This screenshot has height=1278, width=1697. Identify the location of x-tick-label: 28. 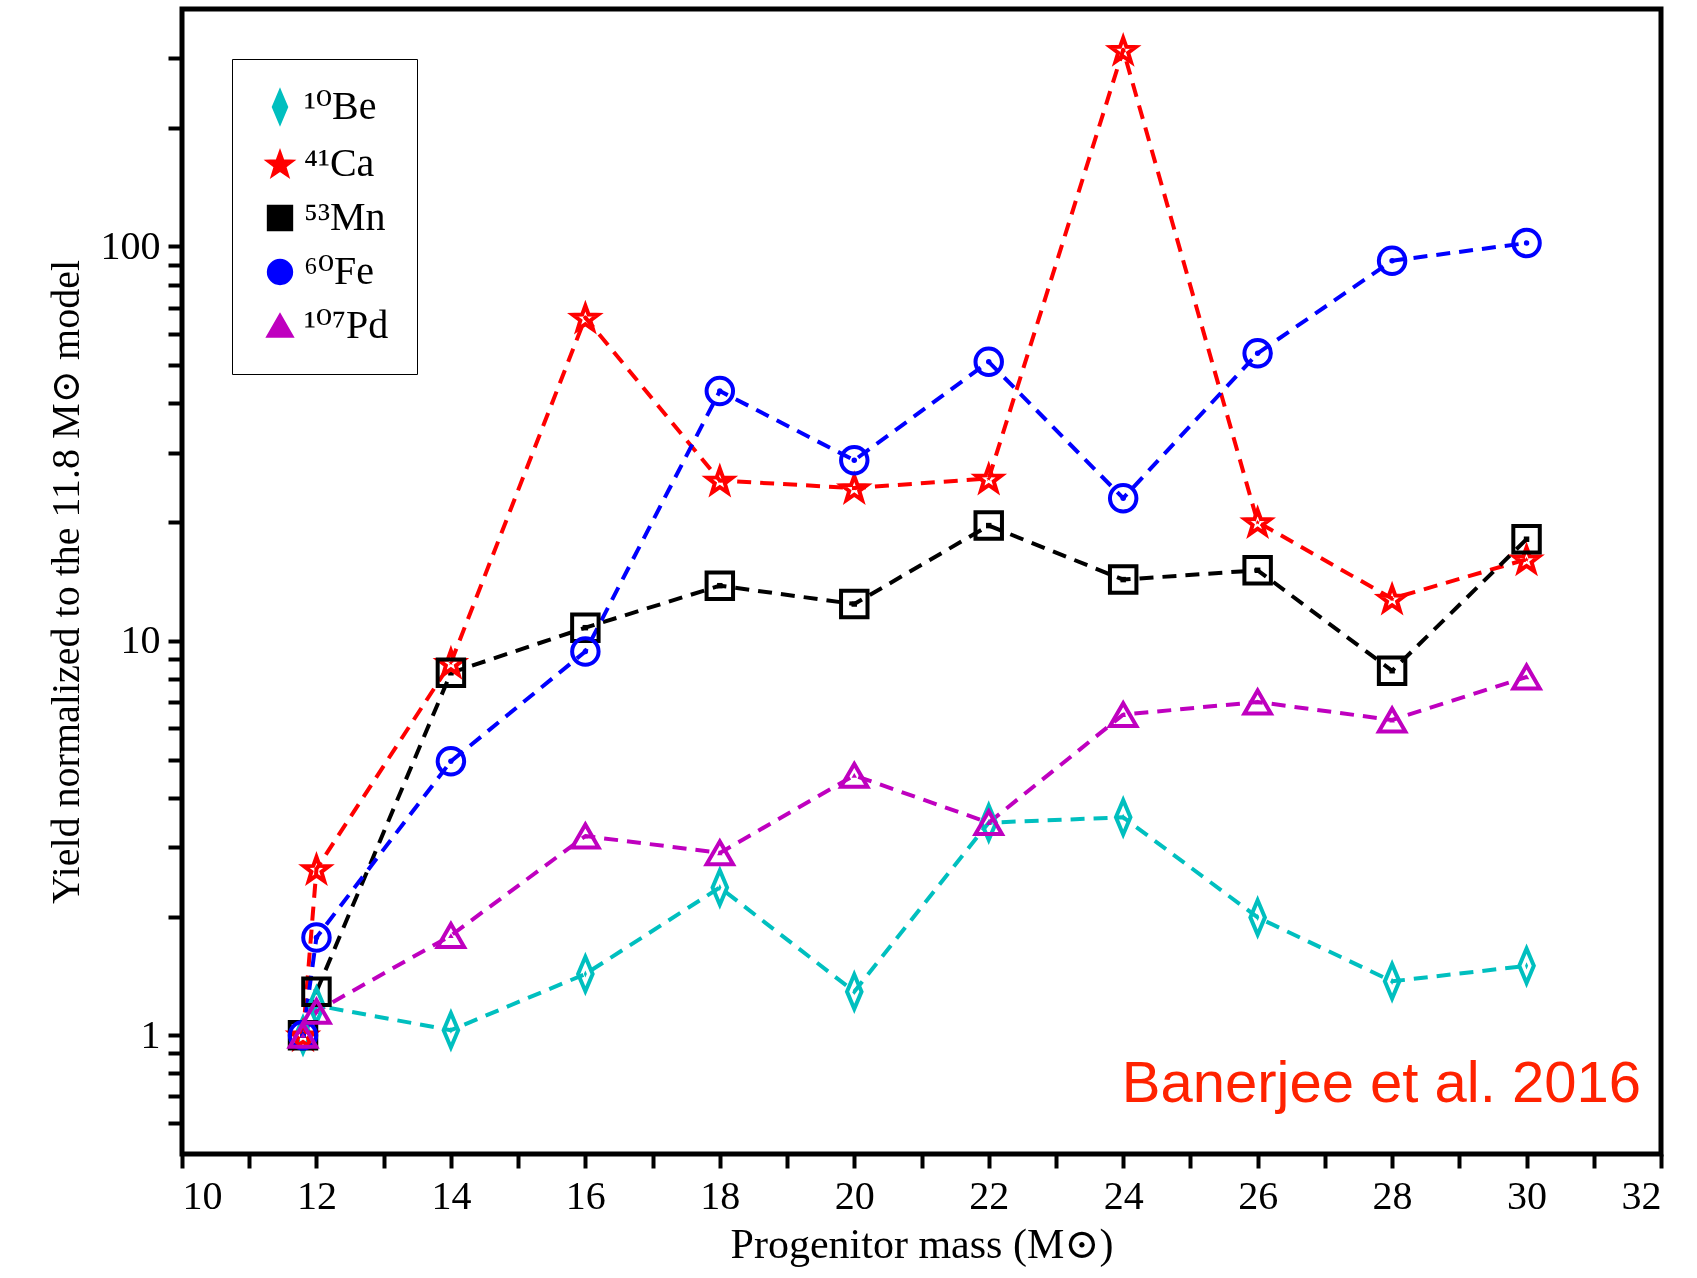
(1392, 1195).